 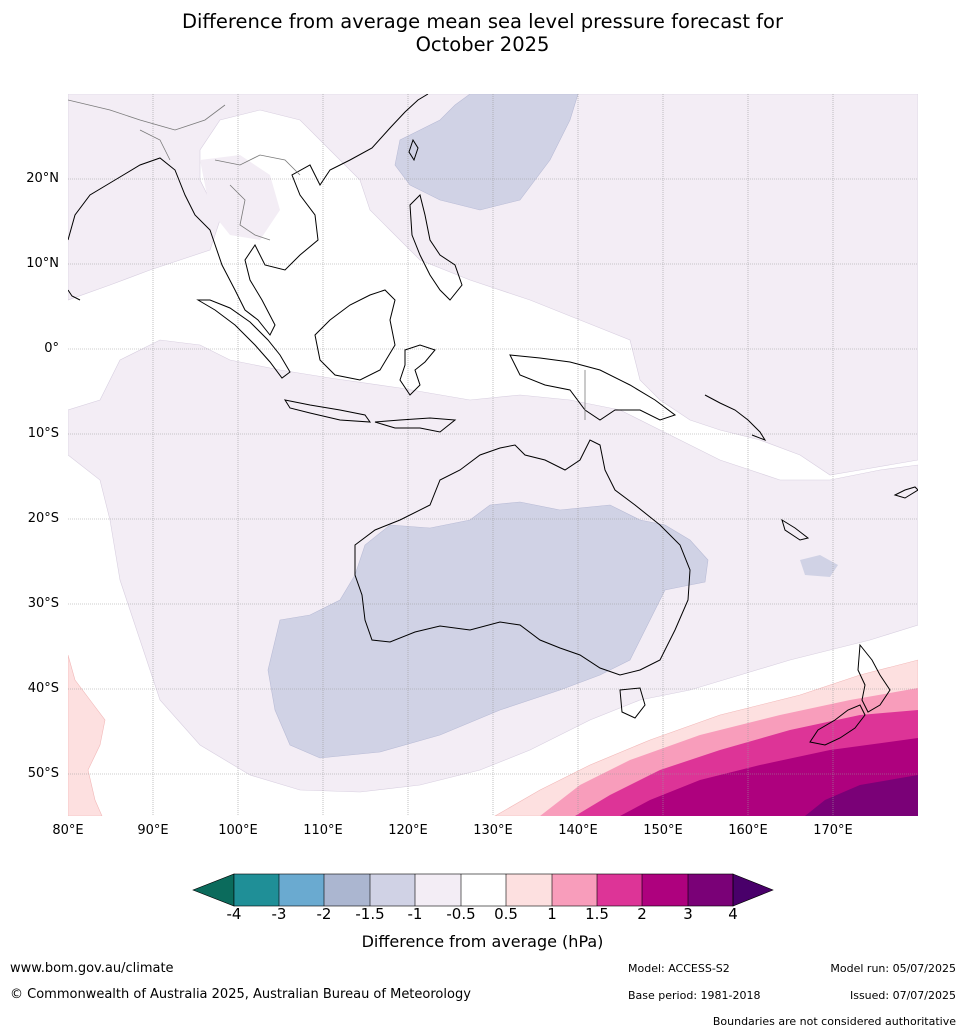 What do you see at coordinates (323, 830) in the screenshot?
I see `lon-tick-110e: 110°E` at bounding box center [323, 830].